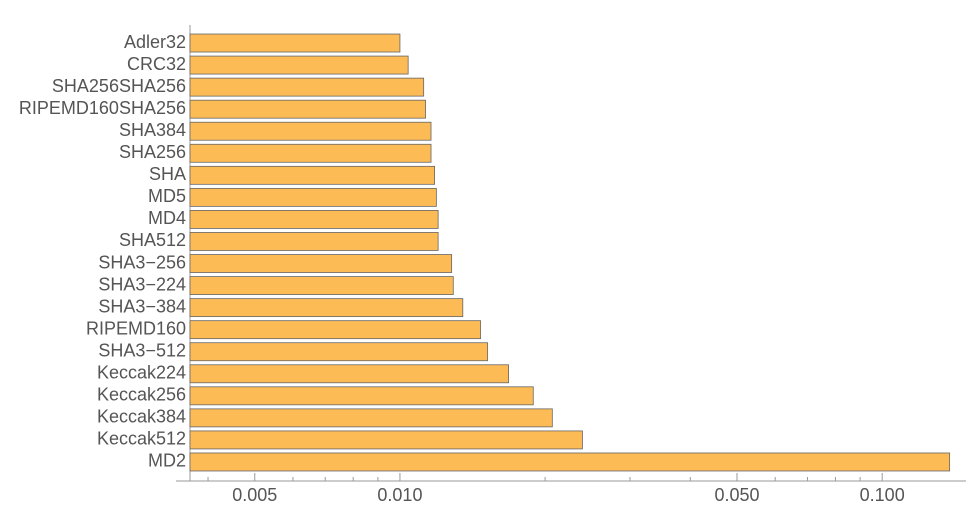  Describe the element at coordinates (156, 64) in the screenshot. I see `y-tick-label: CRC32` at that location.